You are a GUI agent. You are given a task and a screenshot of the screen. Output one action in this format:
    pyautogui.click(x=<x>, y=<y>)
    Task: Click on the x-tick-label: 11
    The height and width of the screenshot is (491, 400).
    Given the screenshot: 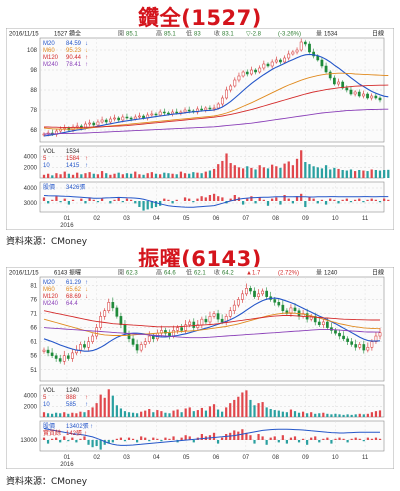 What is the action you would take?
    pyautogui.click(x=365, y=219)
    